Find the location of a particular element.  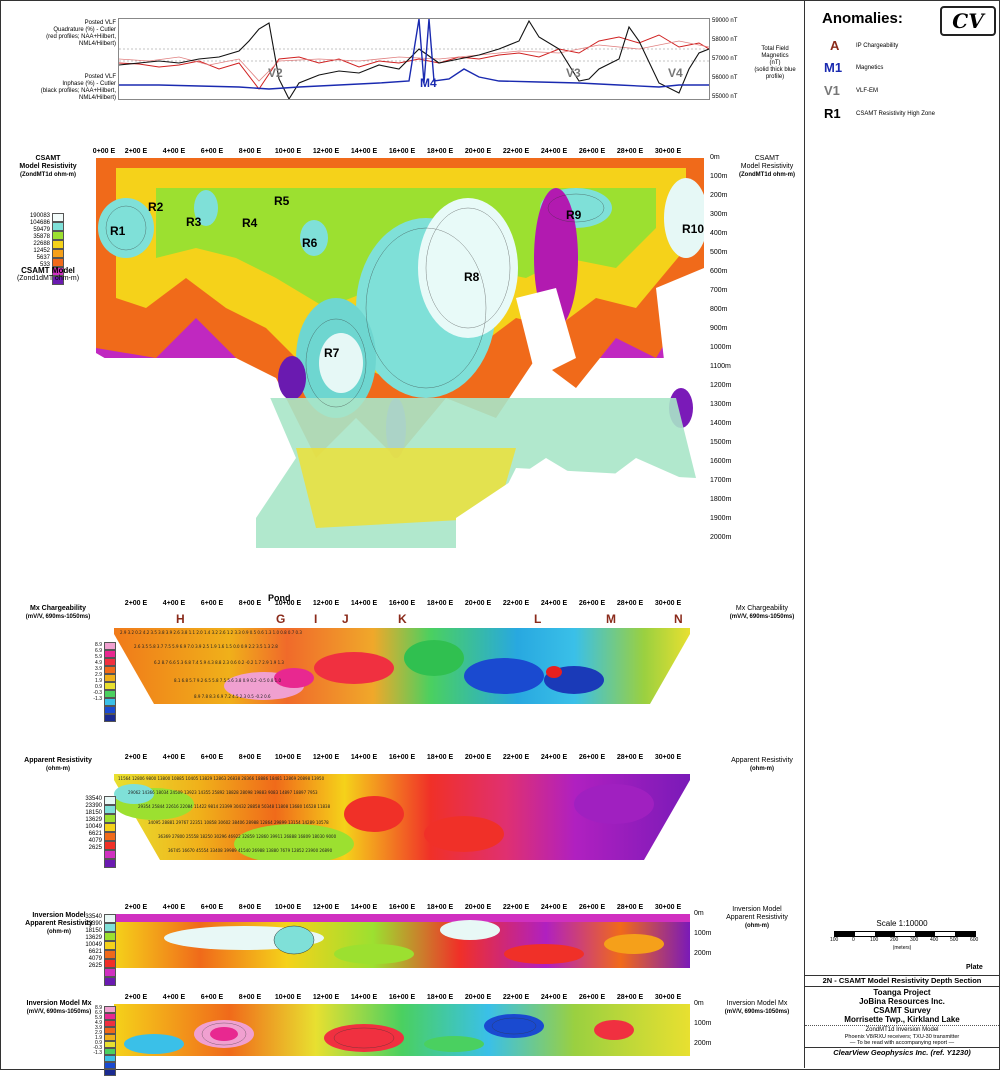

inv-res-right-units: (ohm-m) is located at coordinates (757, 926).